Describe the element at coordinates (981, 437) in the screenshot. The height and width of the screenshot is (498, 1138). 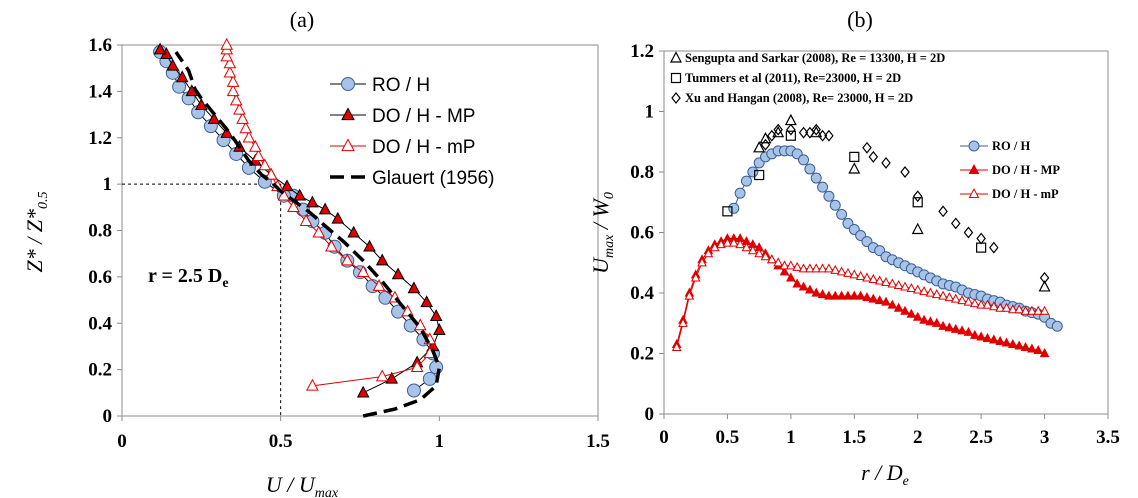
I see `x-tick-label: 2.5` at that location.